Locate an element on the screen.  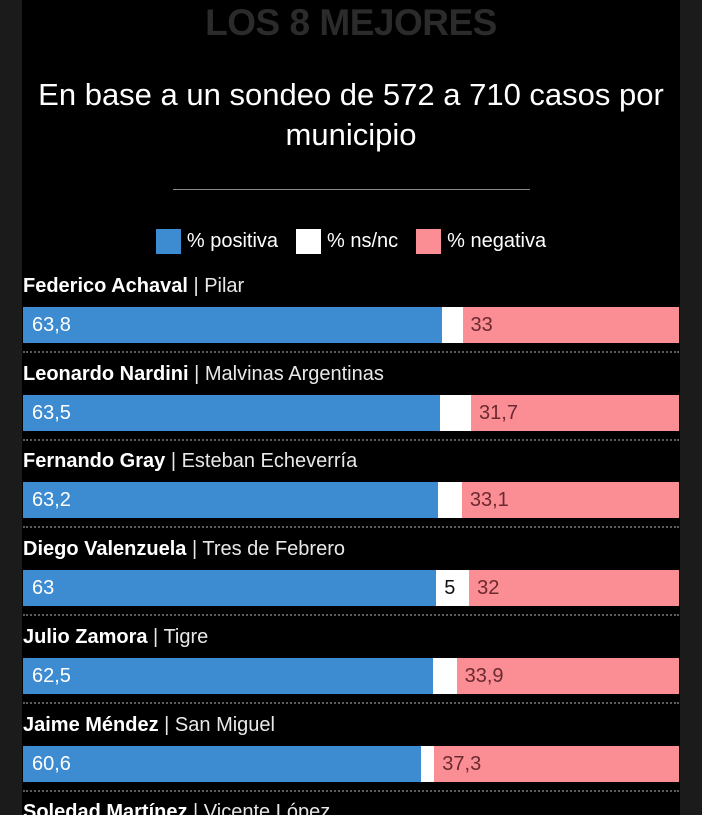
municipio-name: Malvinas Argentinas is located at coordinates (294, 373).